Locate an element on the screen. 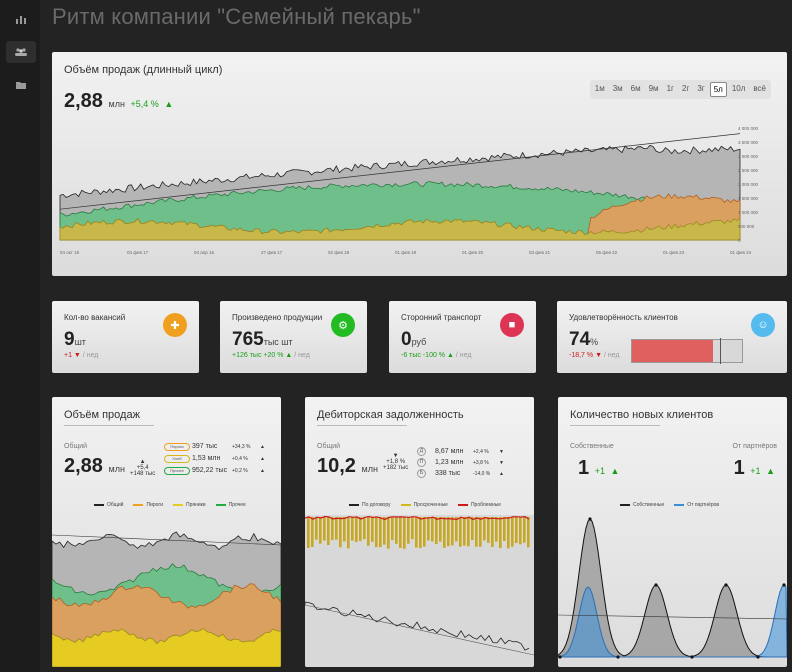 The width and height of the screenshot is (792, 672). x-tick-label: 02 фев 18 is located at coordinates (339, 252).